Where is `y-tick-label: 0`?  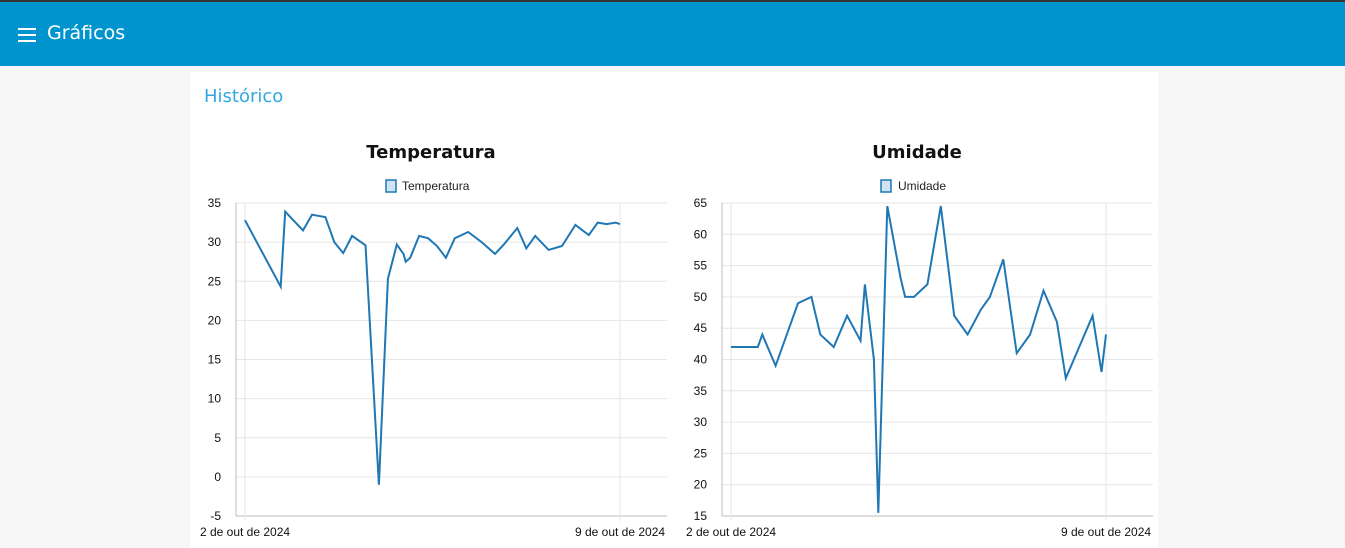 y-tick-label: 0 is located at coordinates (217, 477).